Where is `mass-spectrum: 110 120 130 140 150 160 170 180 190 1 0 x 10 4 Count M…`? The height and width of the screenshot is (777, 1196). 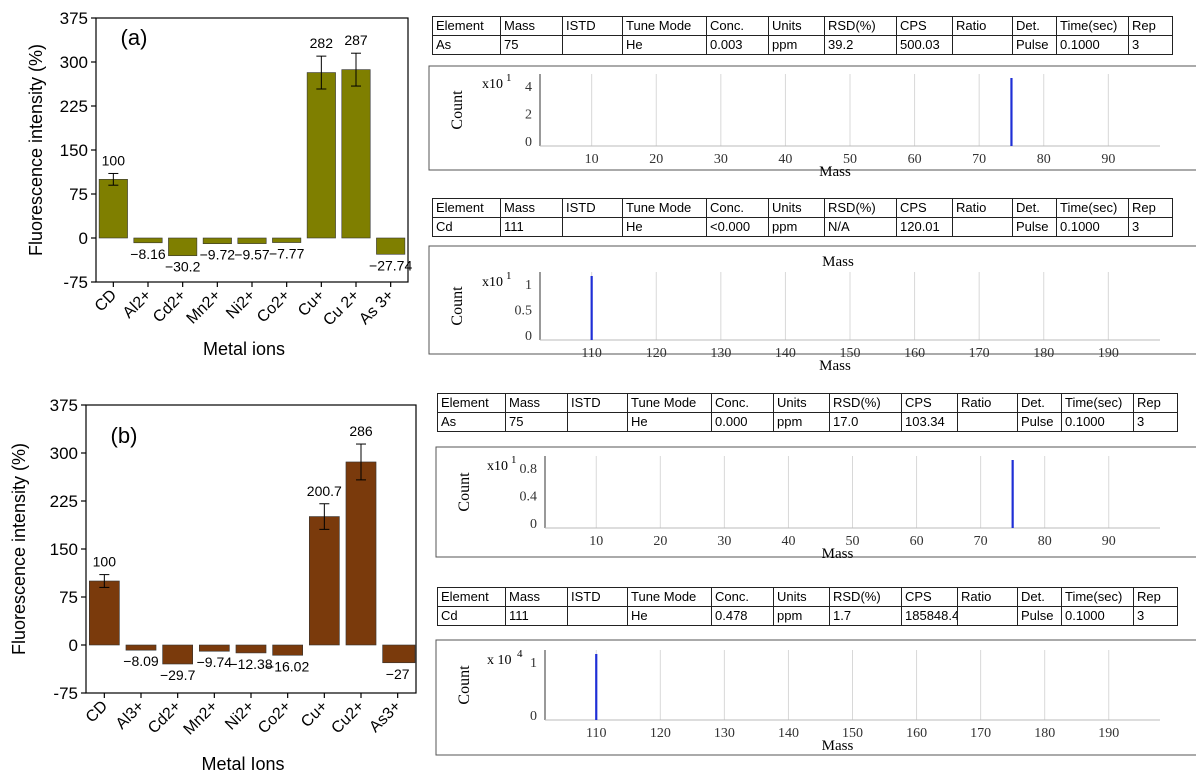 mass-spectrum: 110 120 130 140 150 160 170 180 190 1 0 x 10 4 Count M… is located at coordinates (815, 697).